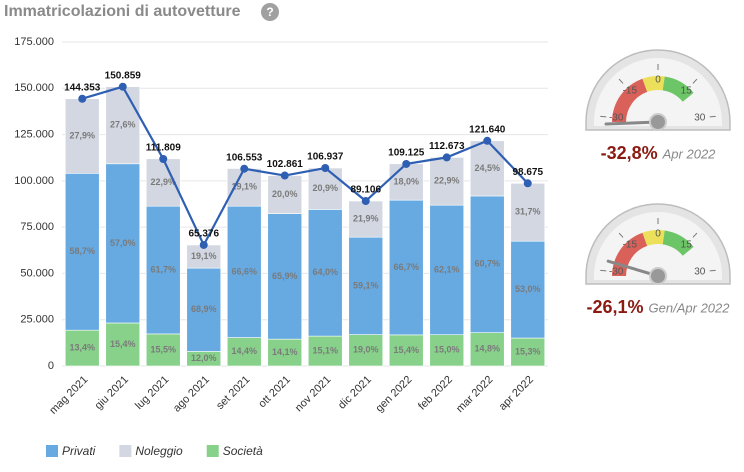  I want to click on segment-label: 66,6%, so click(244, 271).